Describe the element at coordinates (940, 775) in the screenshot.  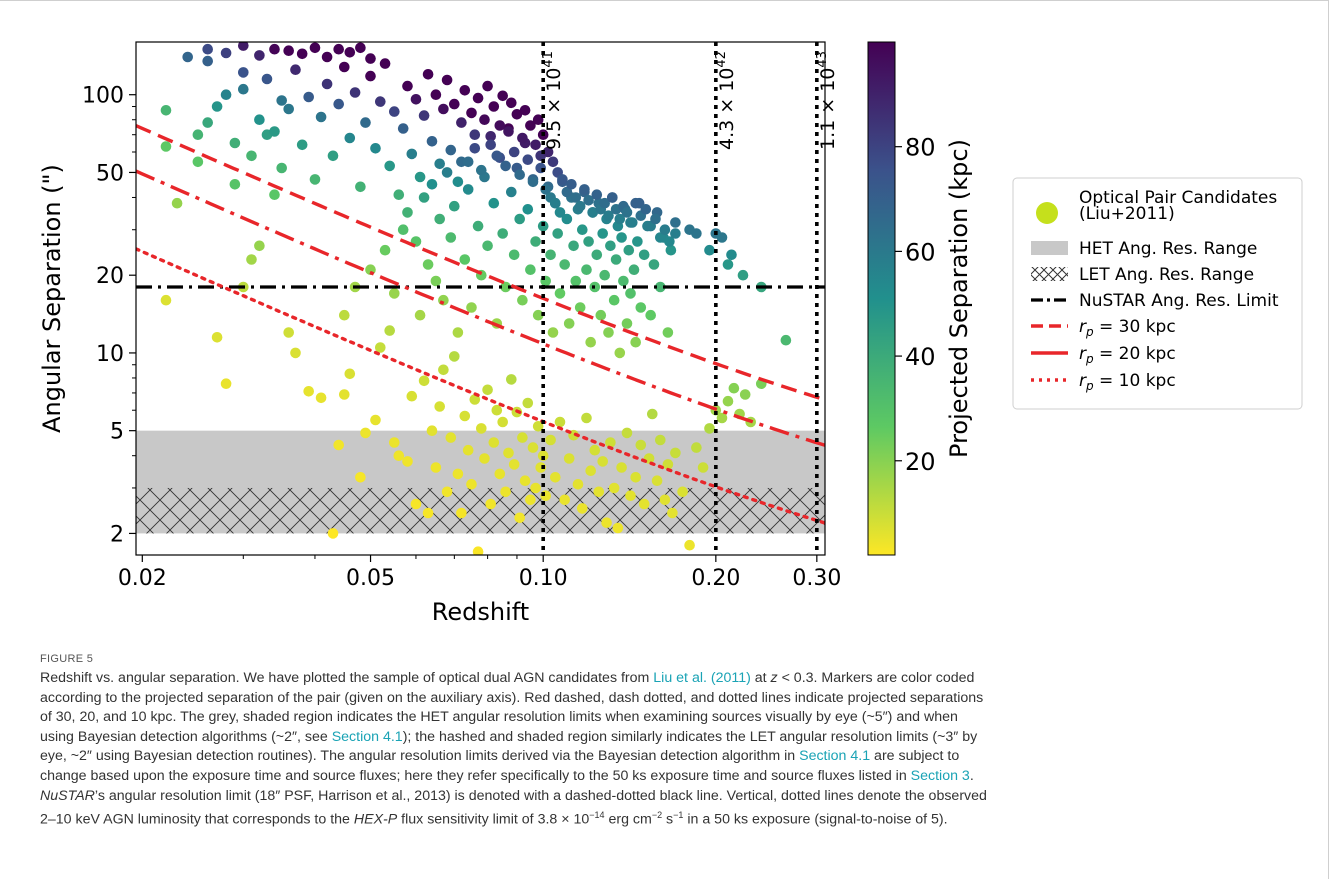
I see `caption-link: Section 3` at that location.